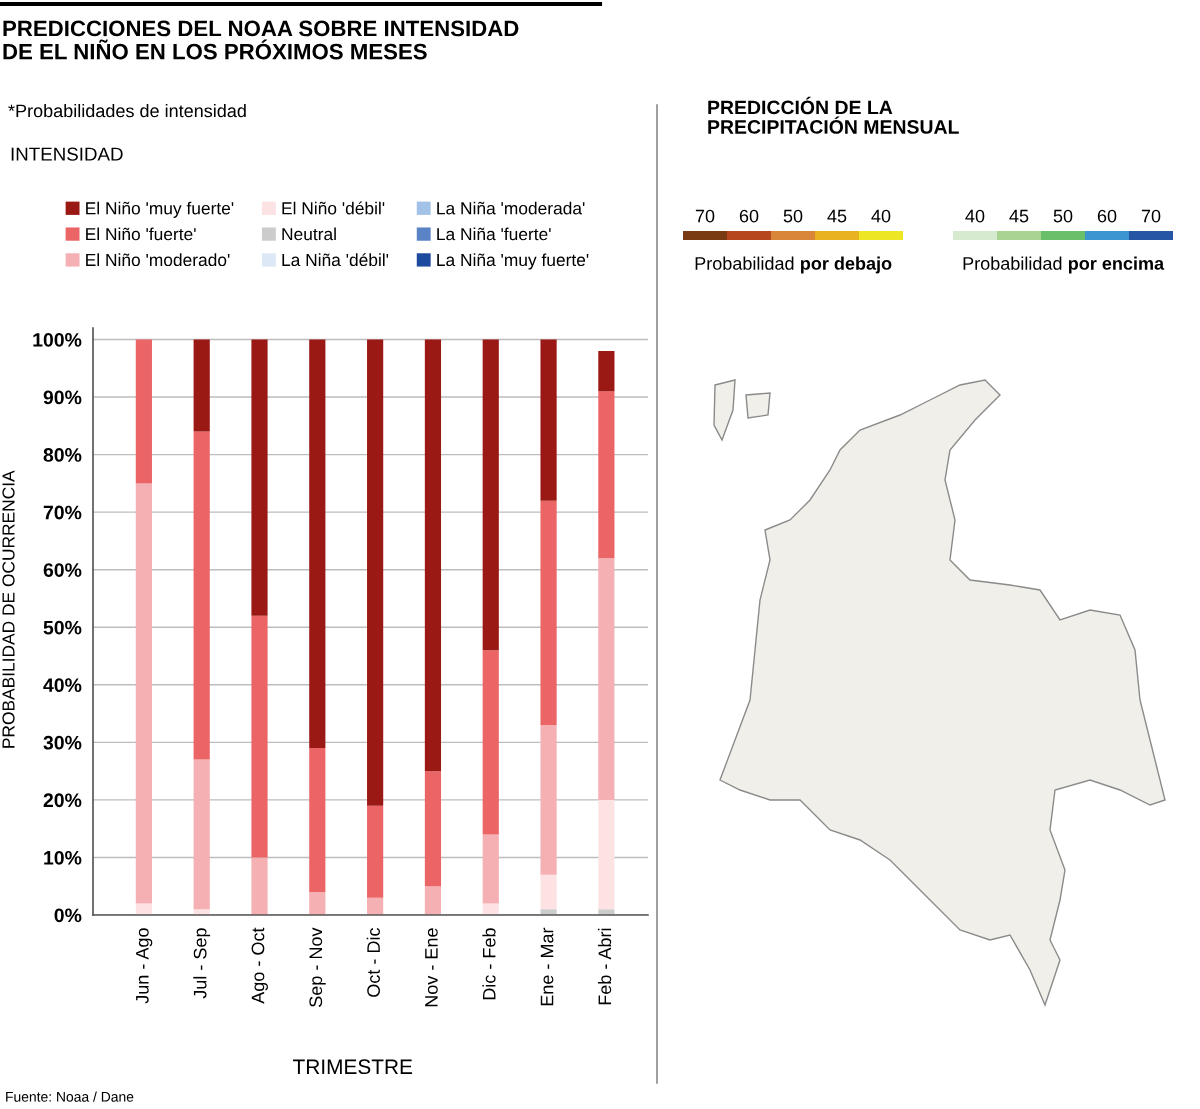  What do you see at coordinates (62, 742) in the screenshot?
I see `y-tick-label: 30%` at bounding box center [62, 742].